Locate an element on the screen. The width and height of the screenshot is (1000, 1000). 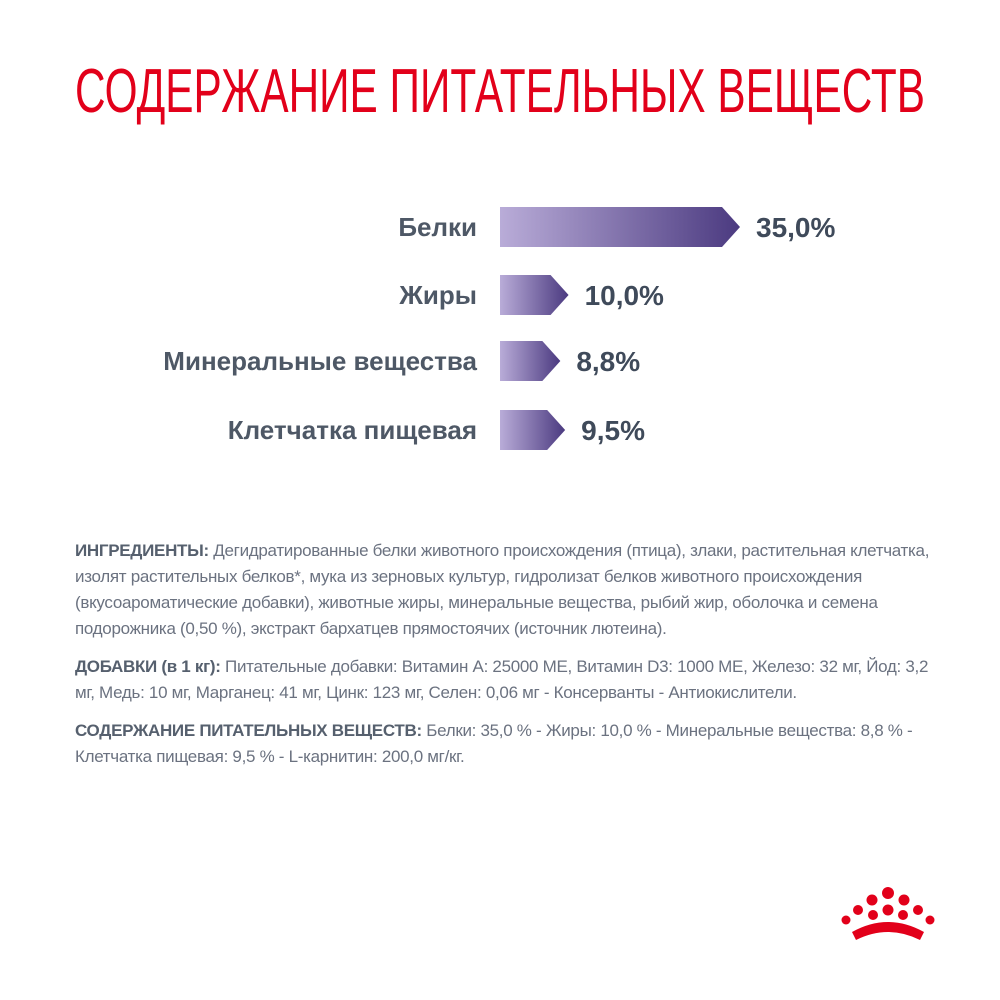
block-label: СОДЕРЖАНИЕ ПИТАТЕЛЬНЫХ ВЕЩЕСТВ: is located at coordinates (248, 730).